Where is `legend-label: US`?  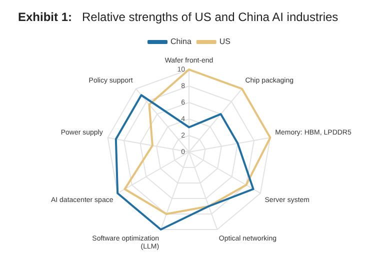 legend-label: US is located at coordinates (225, 41).